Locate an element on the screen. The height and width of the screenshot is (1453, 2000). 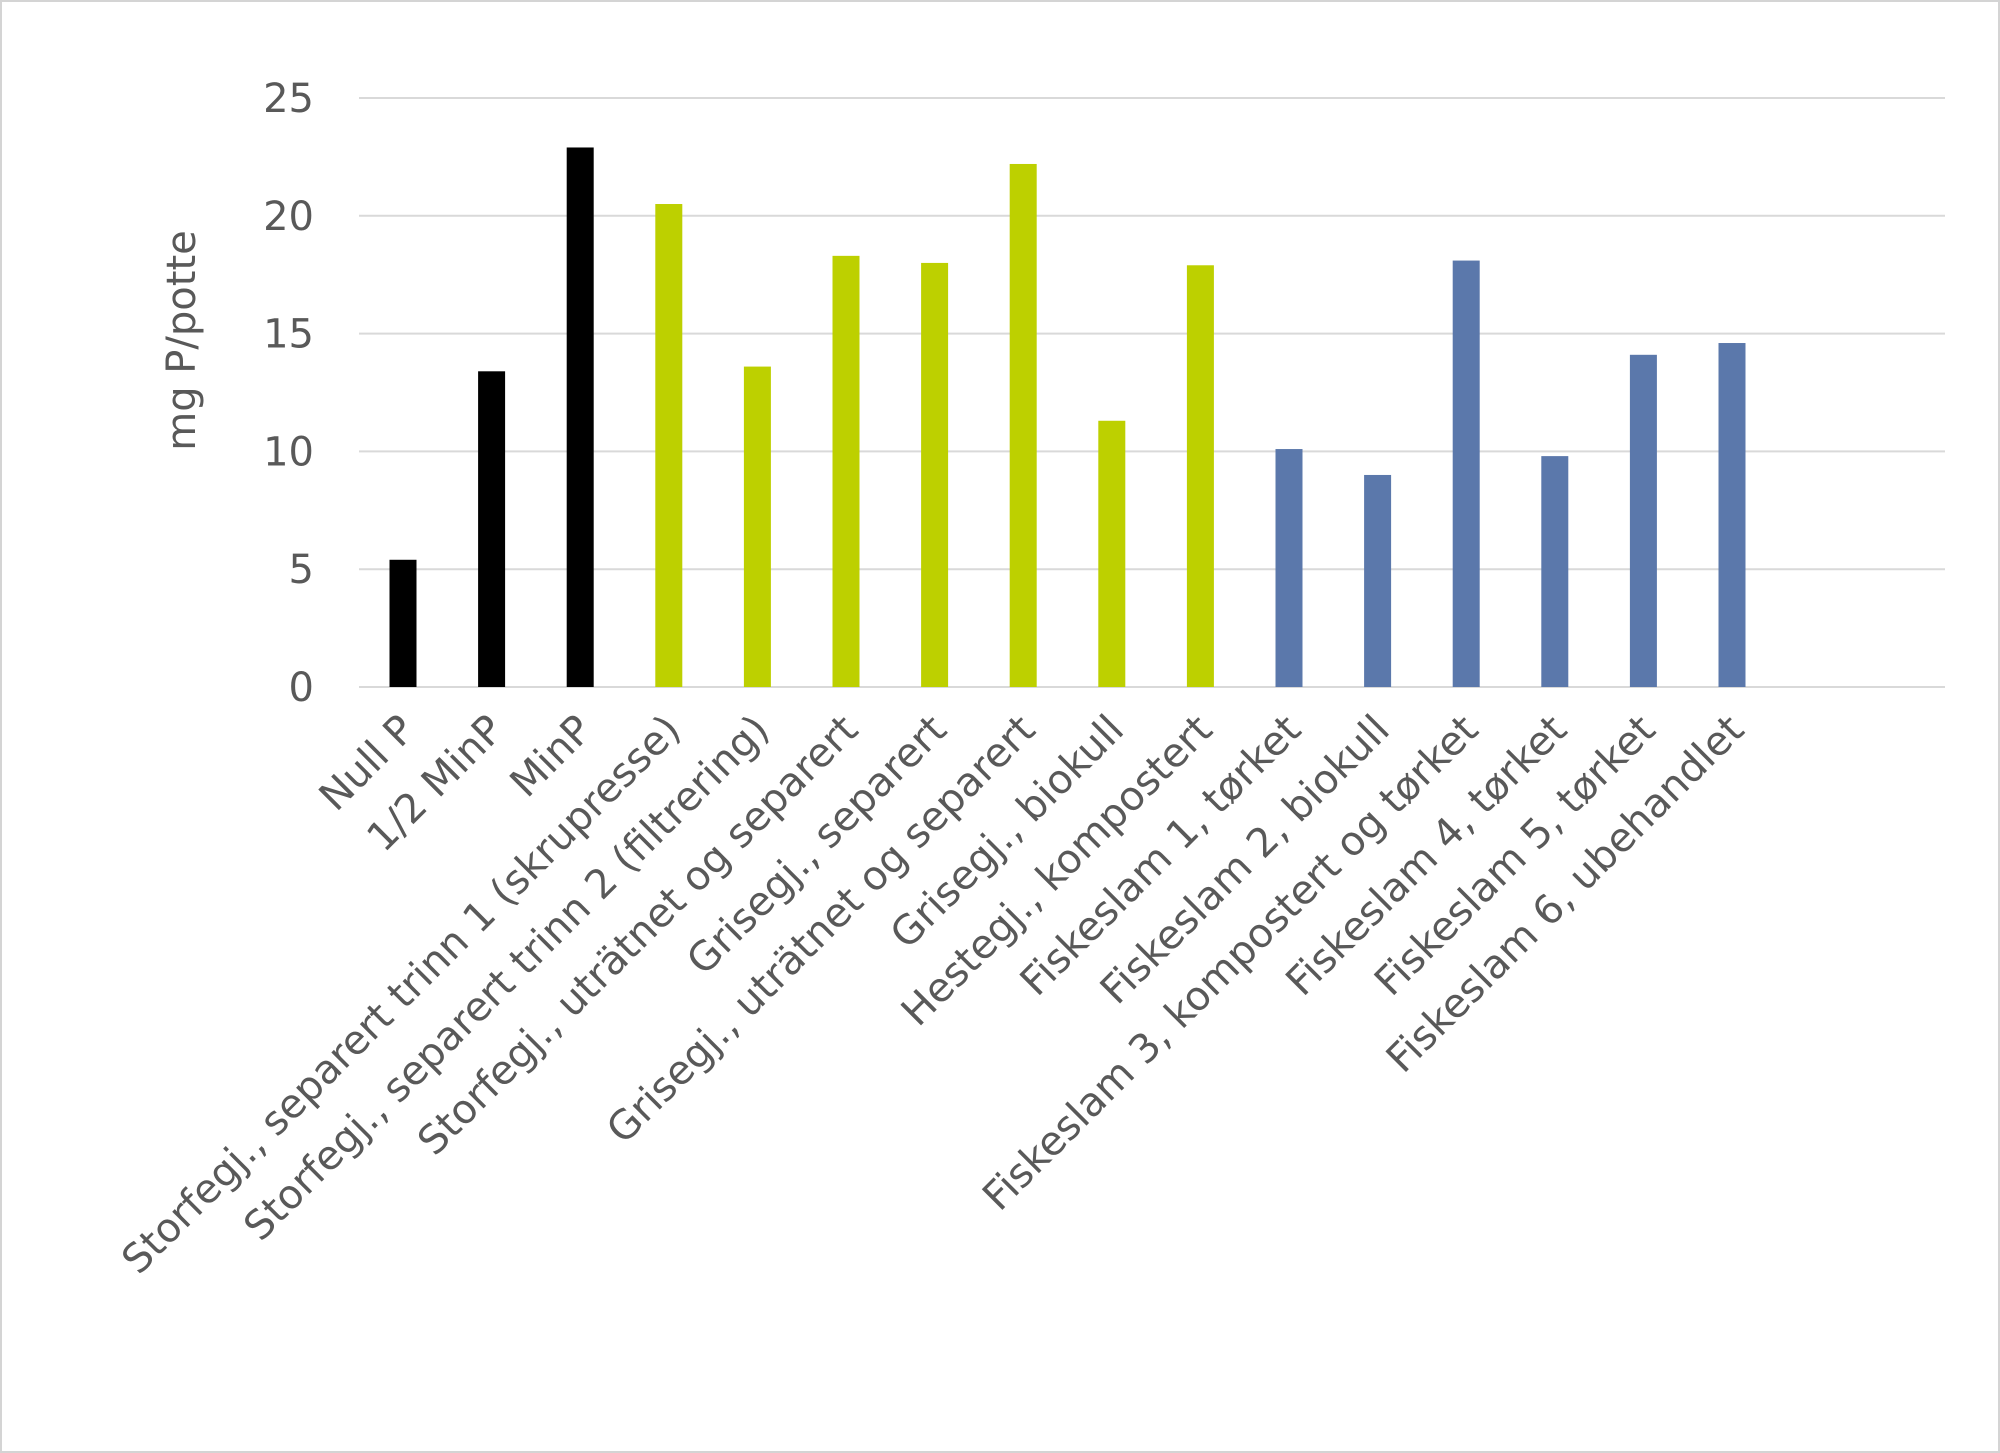
y-tick-label: 15 is located at coordinates (288, 335).